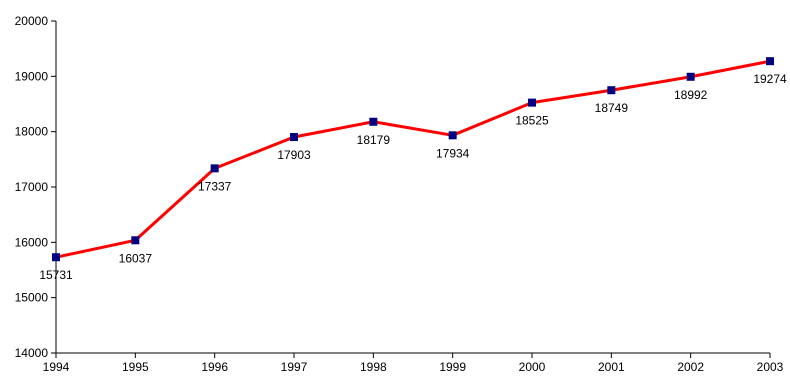  What do you see at coordinates (32, 298) in the screenshot?
I see `y-tick-label: 15000` at bounding box center [32, 298].